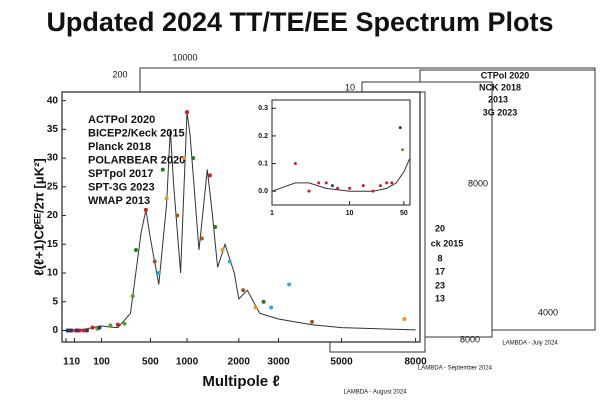 The height and width of the screenshot is (400, 600). Describe the element at coordinates (440, 271) in the screenshot. I see `background-label: 17` at that location.